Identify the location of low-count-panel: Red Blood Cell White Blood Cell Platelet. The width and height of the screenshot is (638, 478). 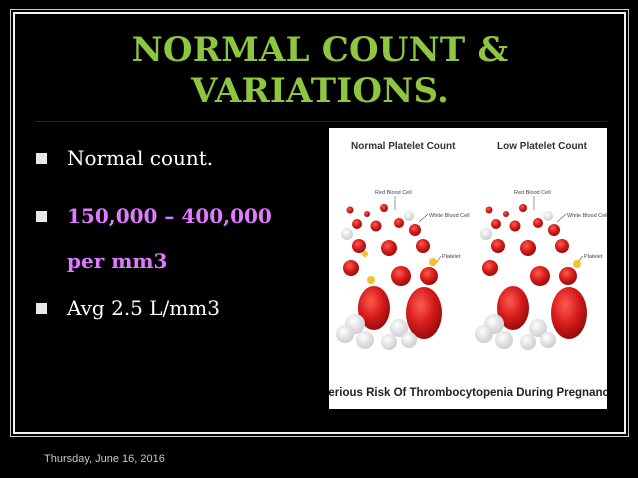
(541, 270).